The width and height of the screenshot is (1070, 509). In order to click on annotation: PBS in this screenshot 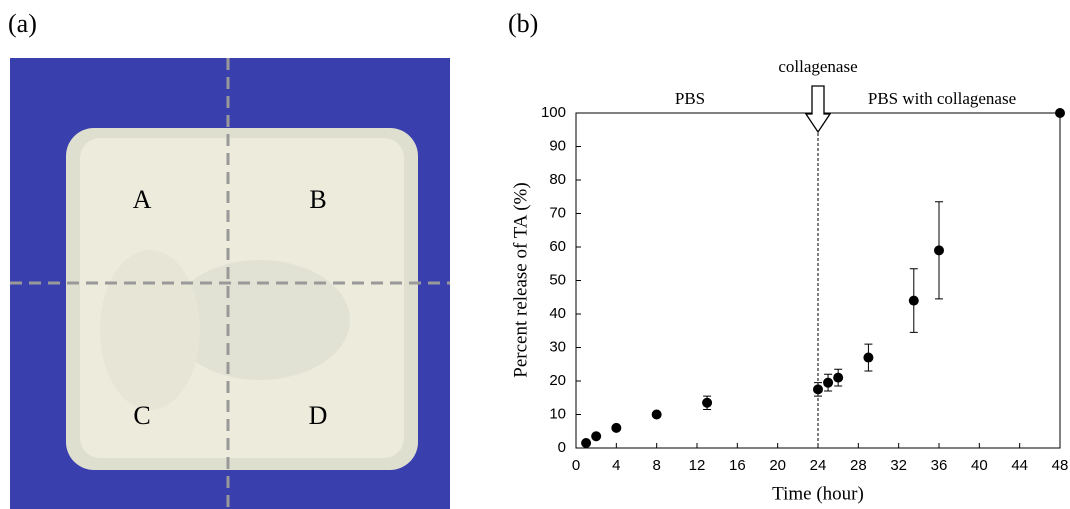, I will do `click(690, 98)`.